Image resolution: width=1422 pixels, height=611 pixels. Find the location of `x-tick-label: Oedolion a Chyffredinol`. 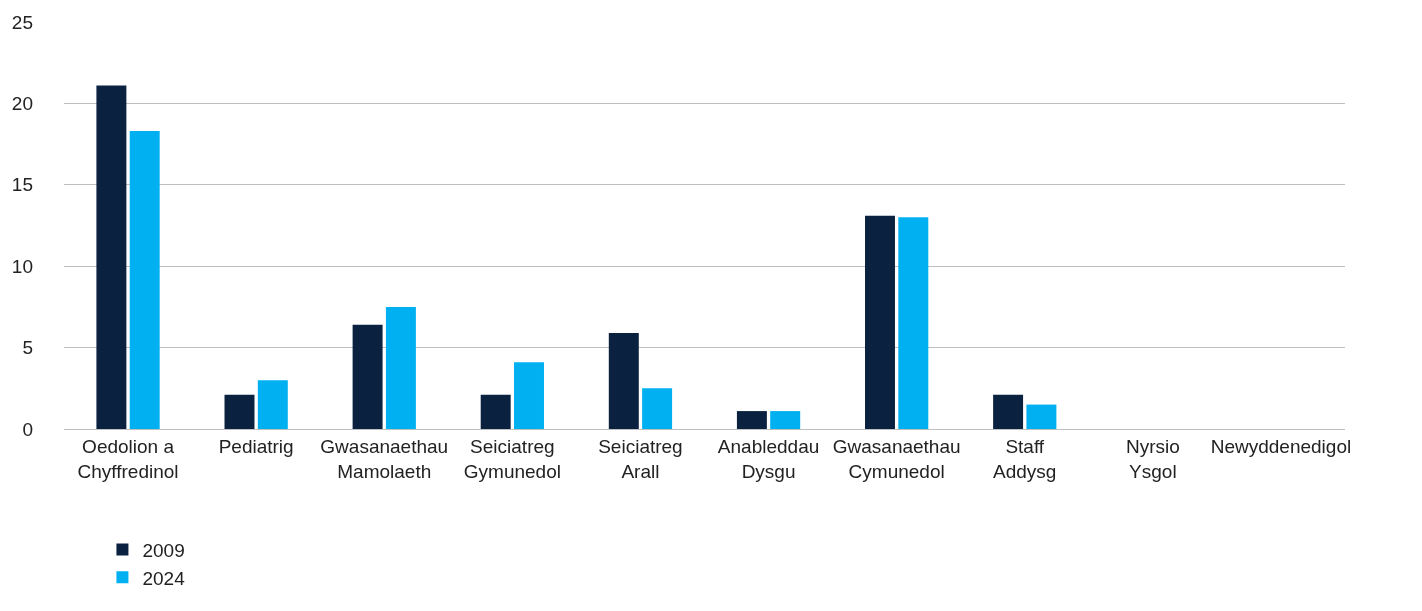

x-tick-label: Oedolion a Chyffredinol is located at coordinates (128, 458).